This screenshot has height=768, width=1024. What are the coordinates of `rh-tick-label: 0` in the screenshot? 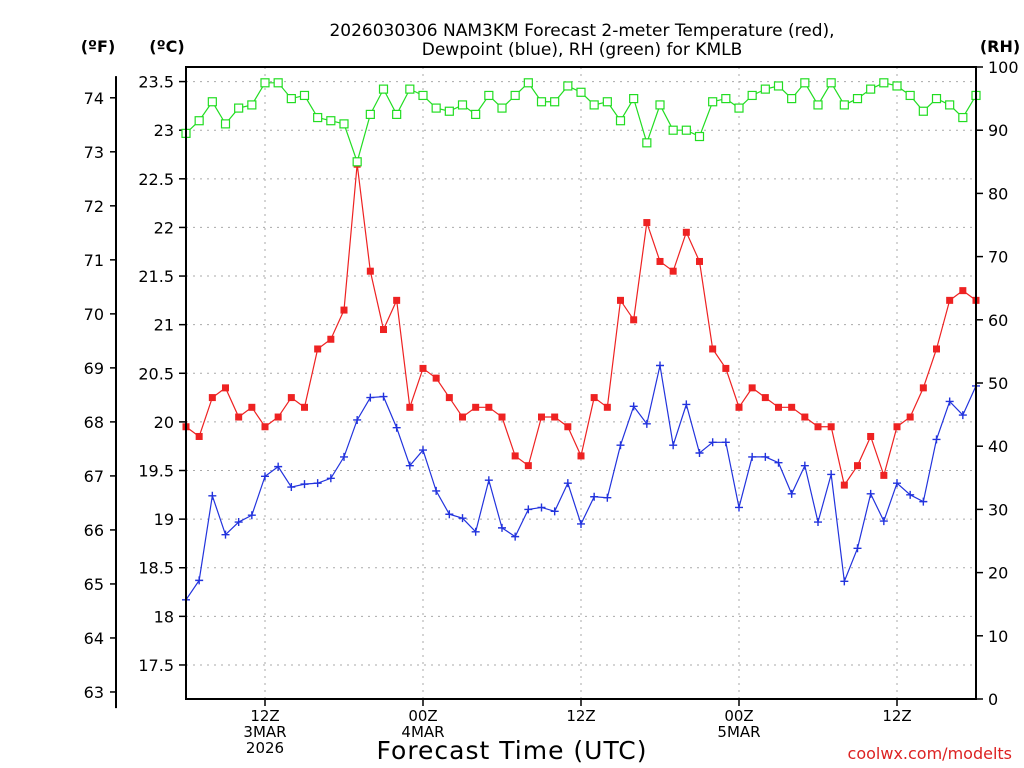 It's located at (993, 699).